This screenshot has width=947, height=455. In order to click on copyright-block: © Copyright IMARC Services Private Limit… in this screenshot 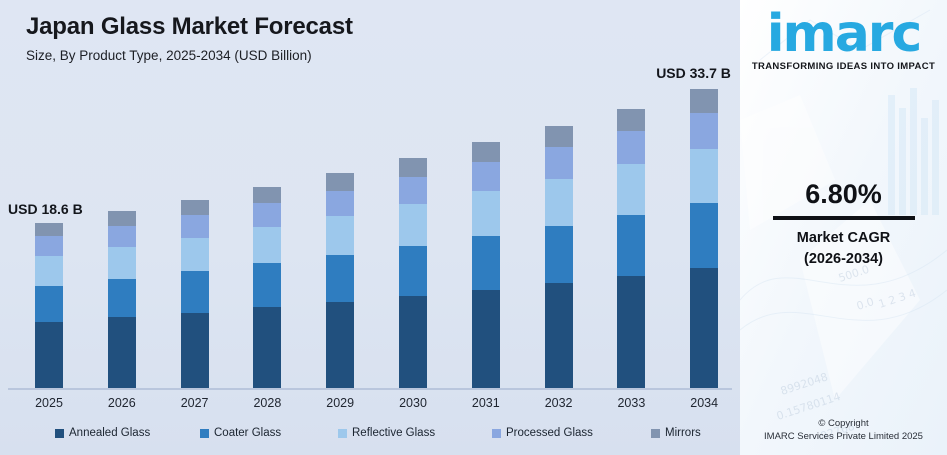, I will do `click(843, 430)`.